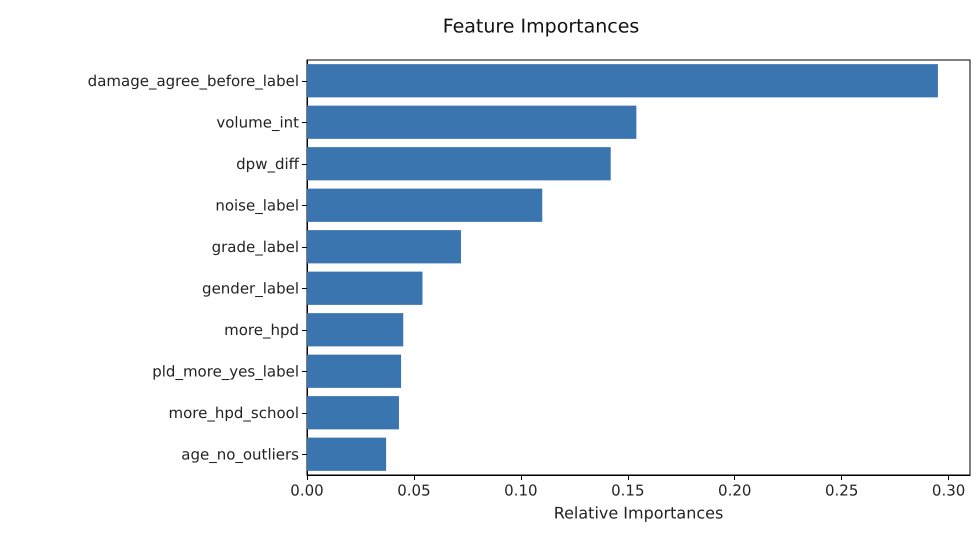 The image size is (977, 544). What do you see at coordinates (841, 491) in the screenshot?
I see `x-tick-label: 0.25` at bounding box center [841, 491].